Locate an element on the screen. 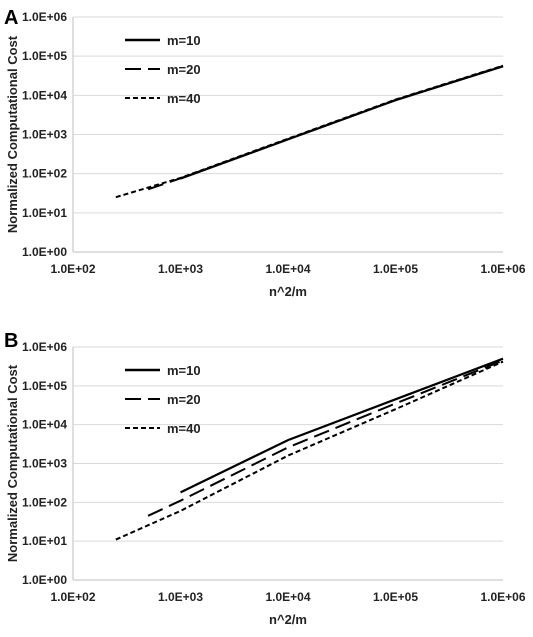  panel-a-y-tick-label: 1.0E+04 is located at coordinates (44, 95).